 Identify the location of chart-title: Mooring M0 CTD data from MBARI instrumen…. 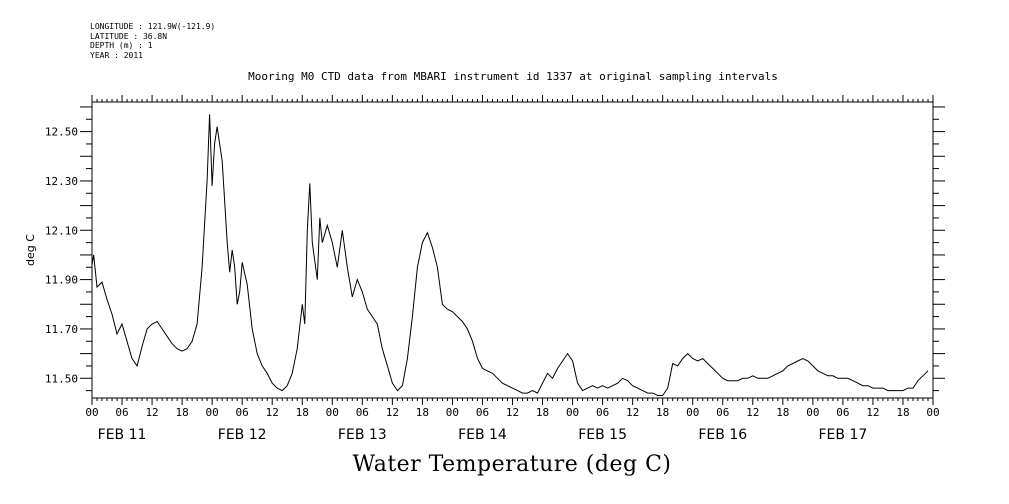
(513, 76).